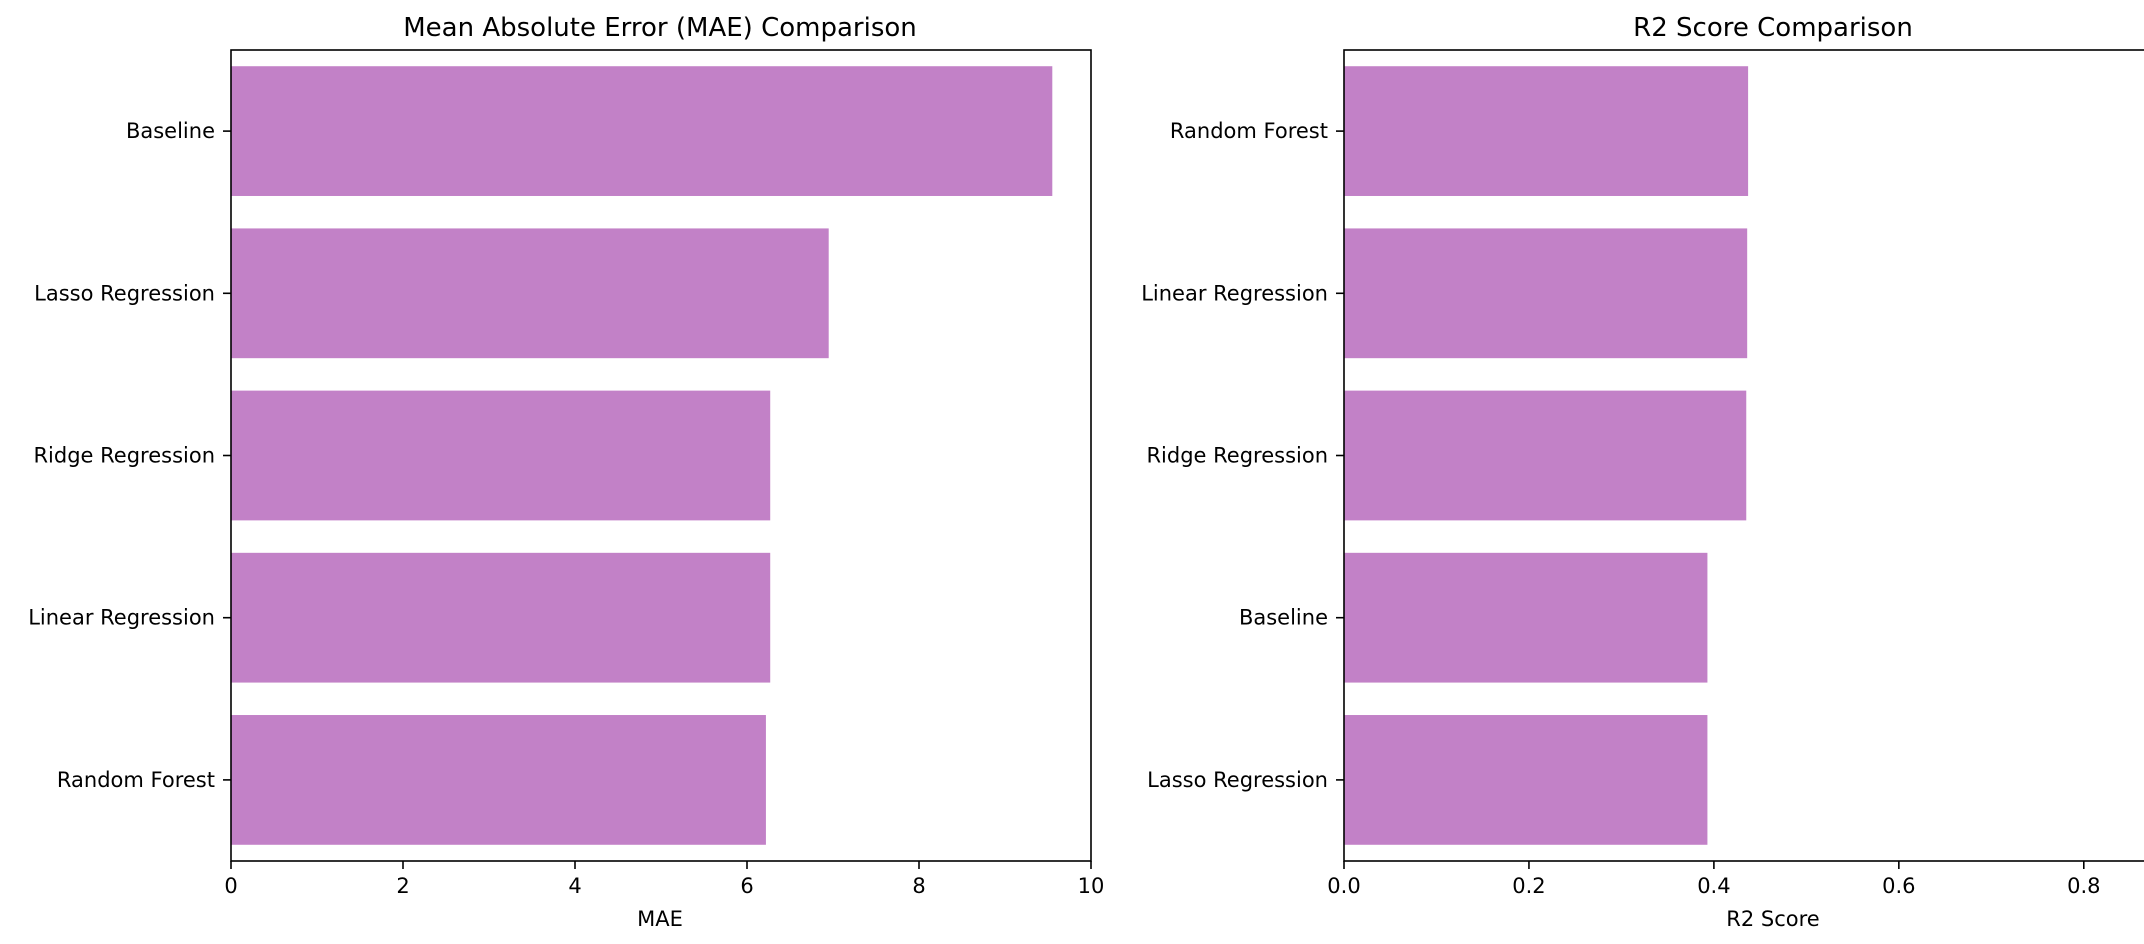 Image resolution: width=2144 pixels, height=944 pixels. Describe the element at coordinates (1091, 886) in the screenshot. I see `mae-x-tick-label-5: 10` at that location.